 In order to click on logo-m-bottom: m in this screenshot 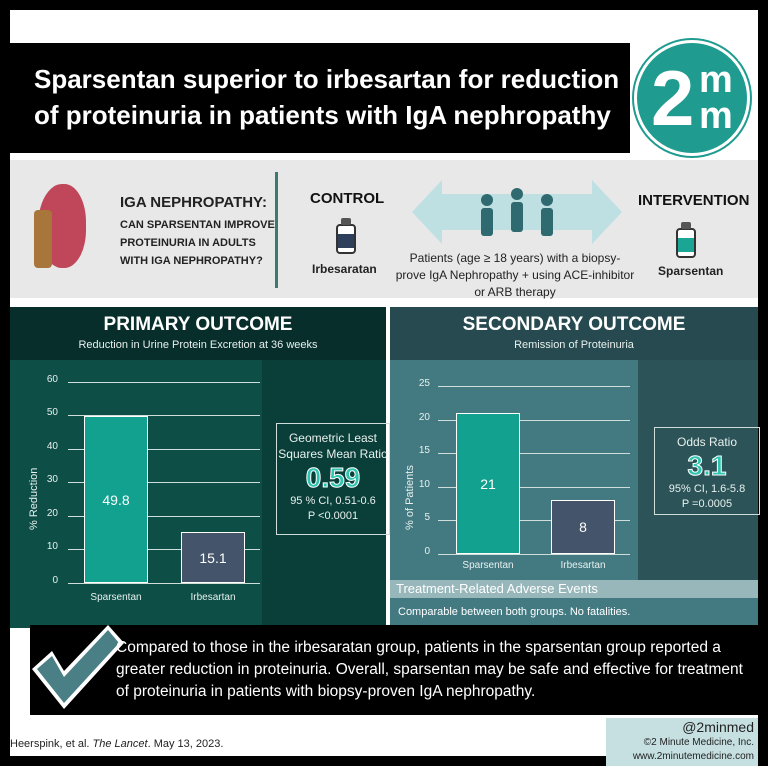, I will do `click(716, 116)`.